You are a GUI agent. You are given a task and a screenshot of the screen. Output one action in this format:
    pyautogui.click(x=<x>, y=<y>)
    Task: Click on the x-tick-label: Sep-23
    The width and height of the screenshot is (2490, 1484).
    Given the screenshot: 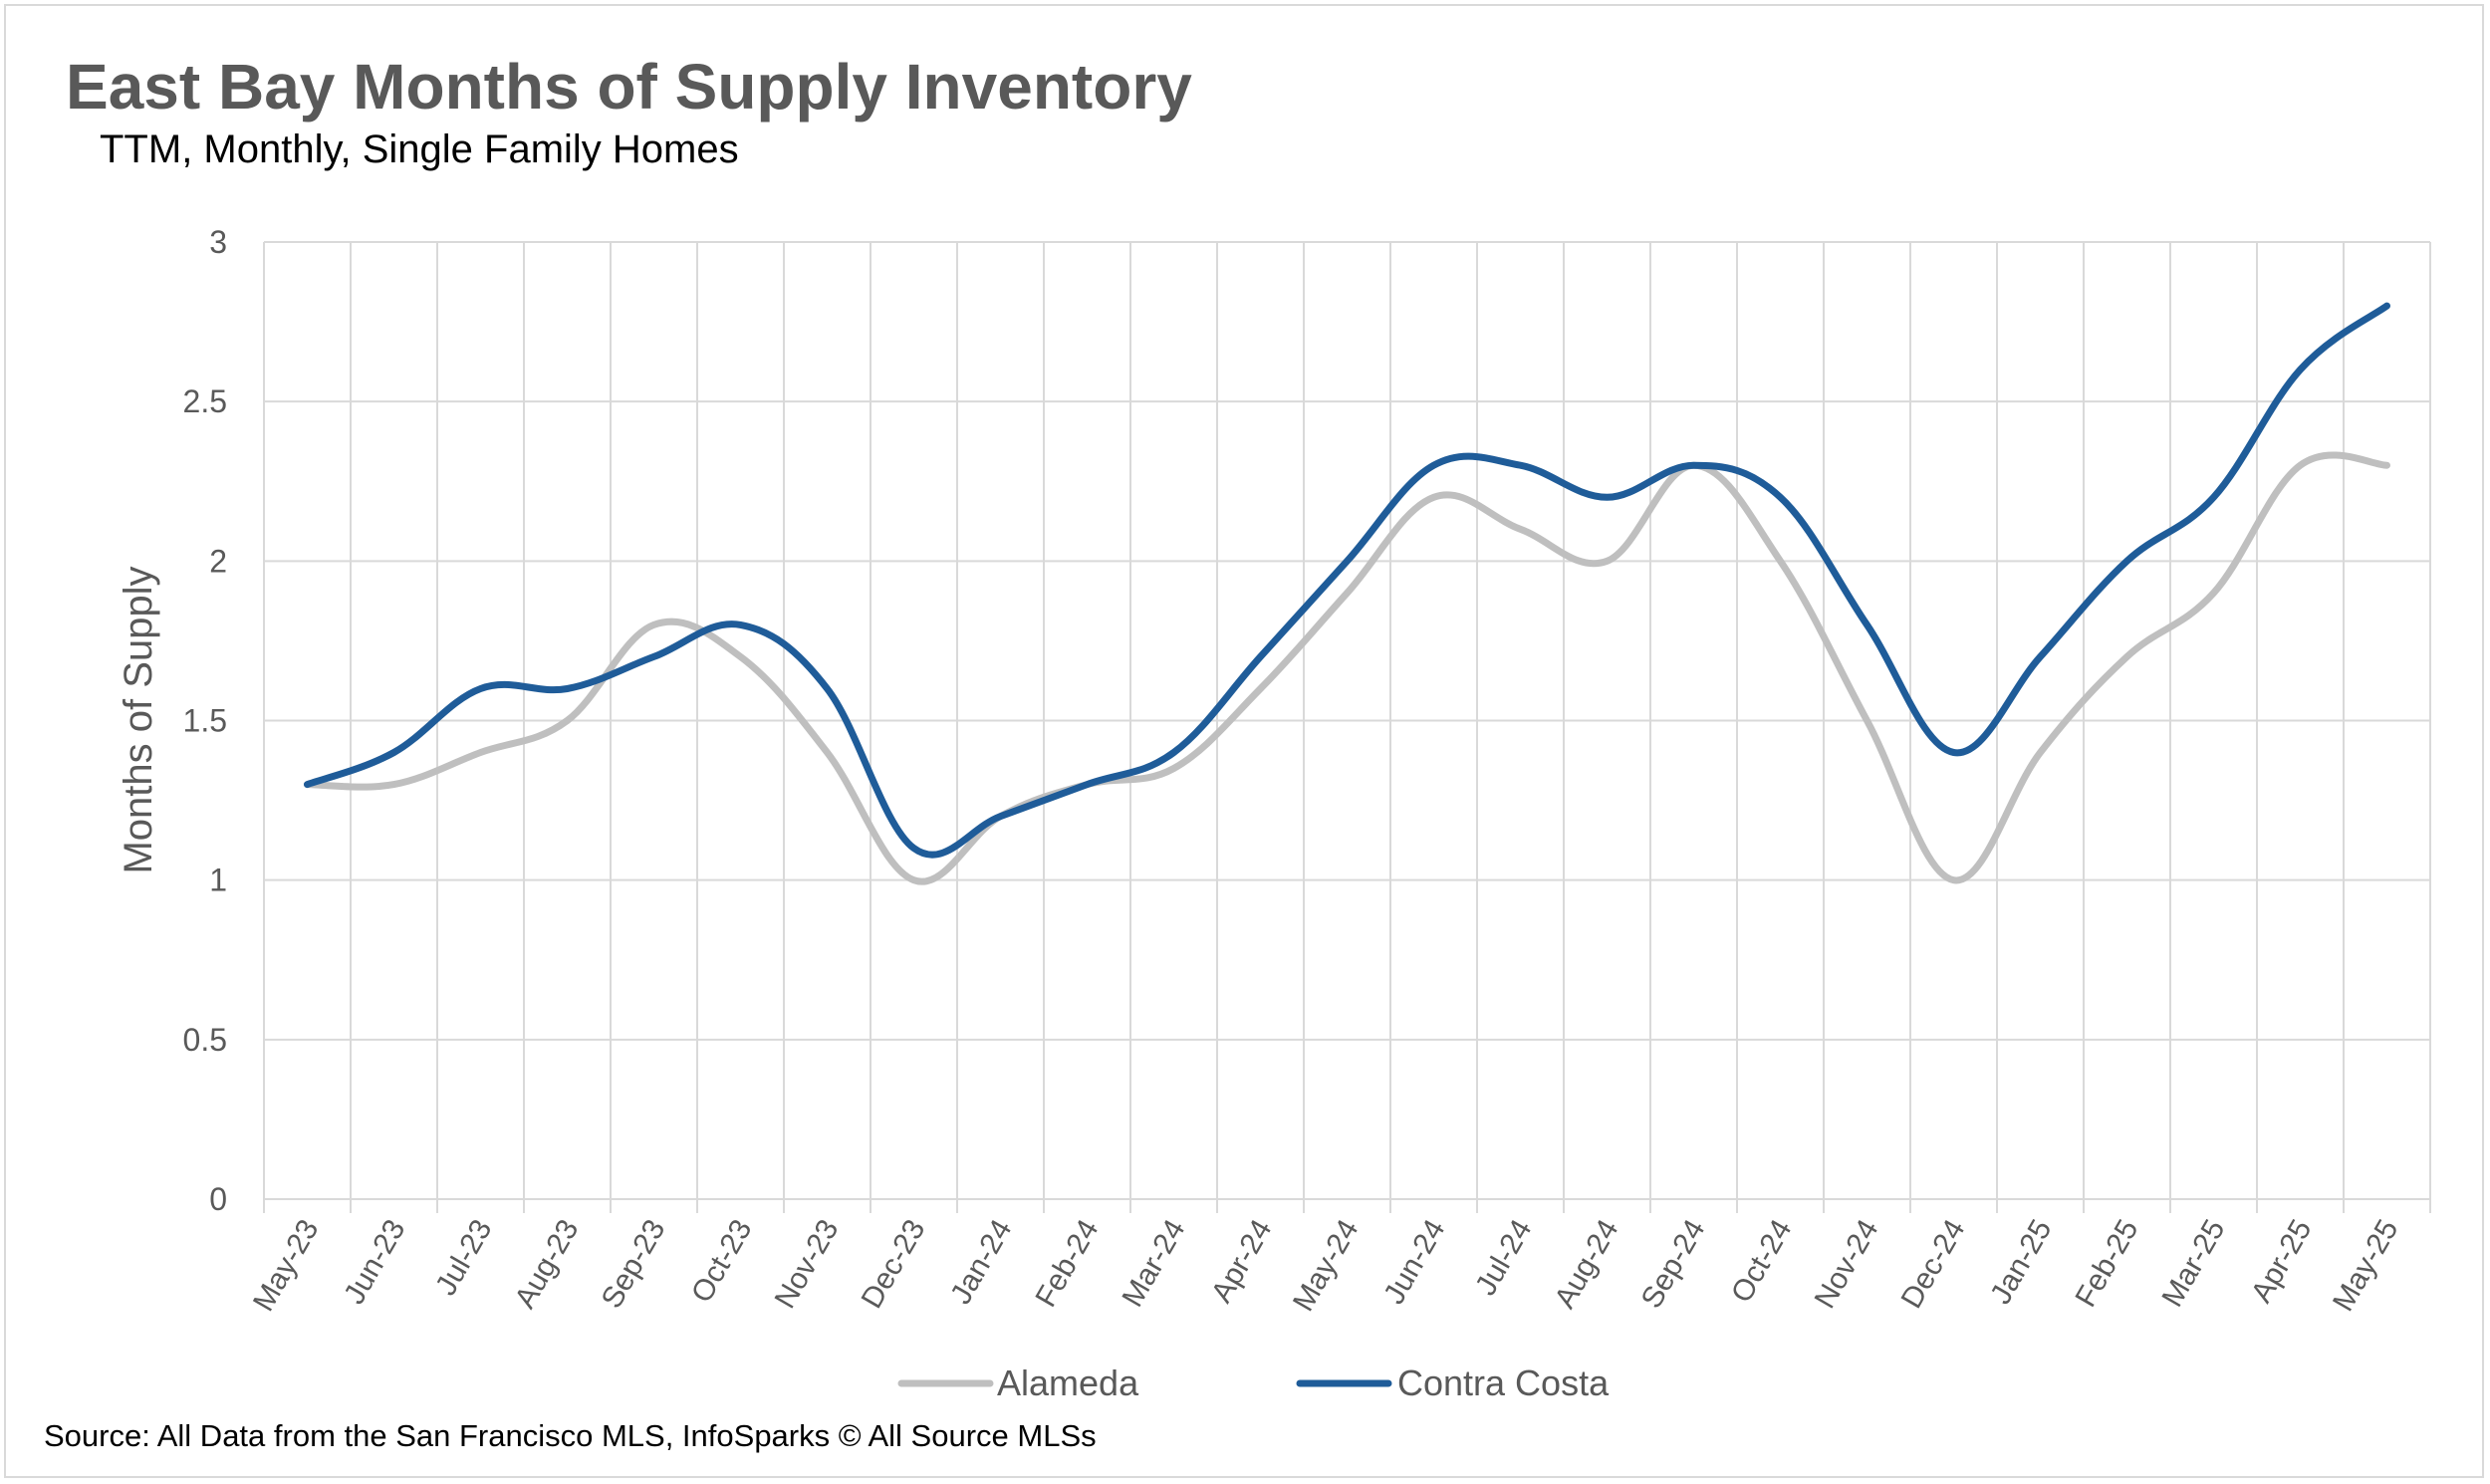 What is the action you would take?
    pyautogui.click(x=634, y=1264)
    